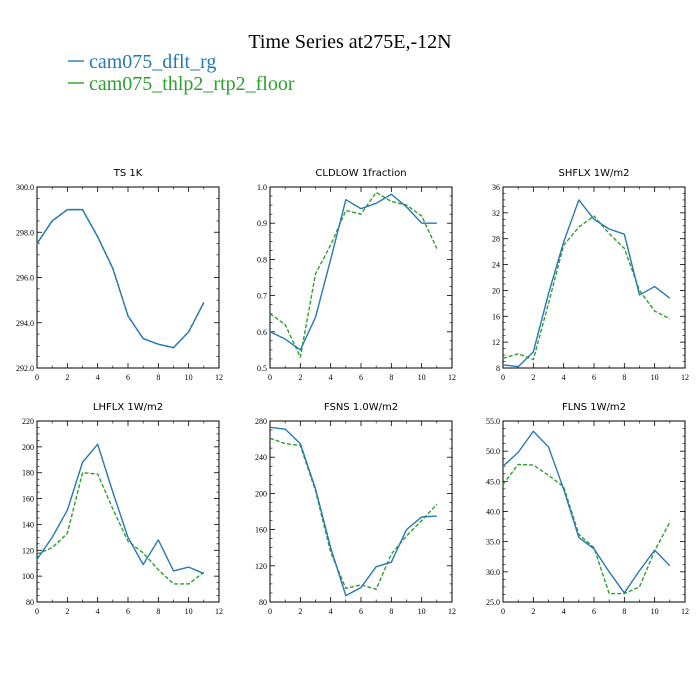  I want to click on y-tick-label: 0.8, so click(262, 259).